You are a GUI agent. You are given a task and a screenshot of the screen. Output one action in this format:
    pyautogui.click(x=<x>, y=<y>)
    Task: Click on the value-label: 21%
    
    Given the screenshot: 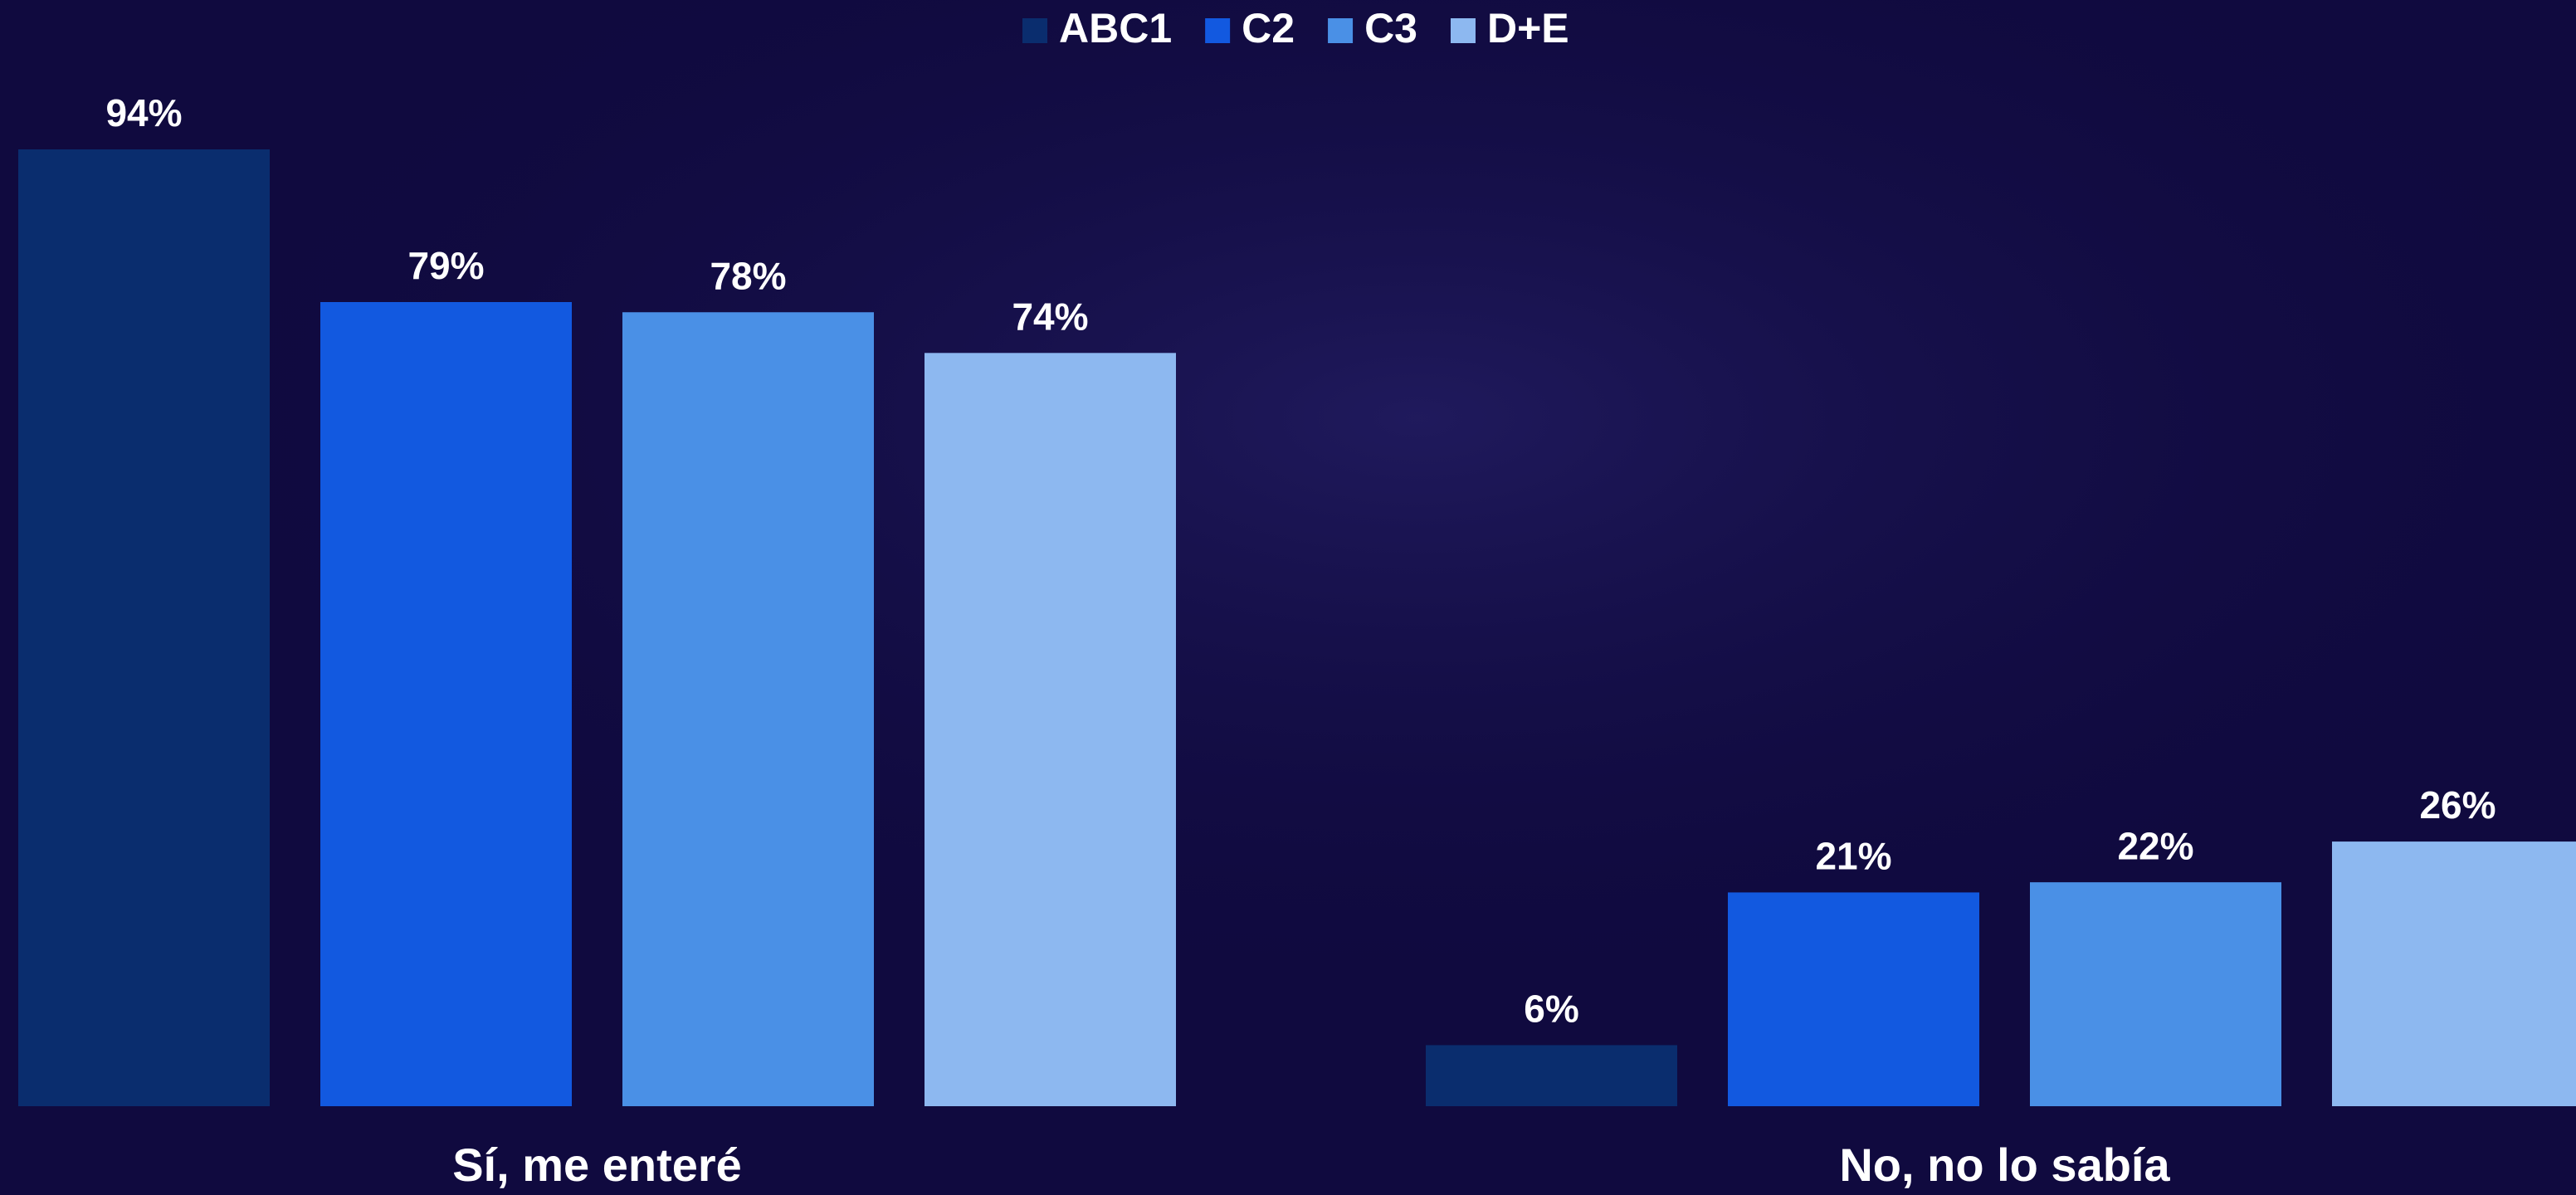 What is the action you would take?
    pyautogui.click(x=1853, y=856)
    